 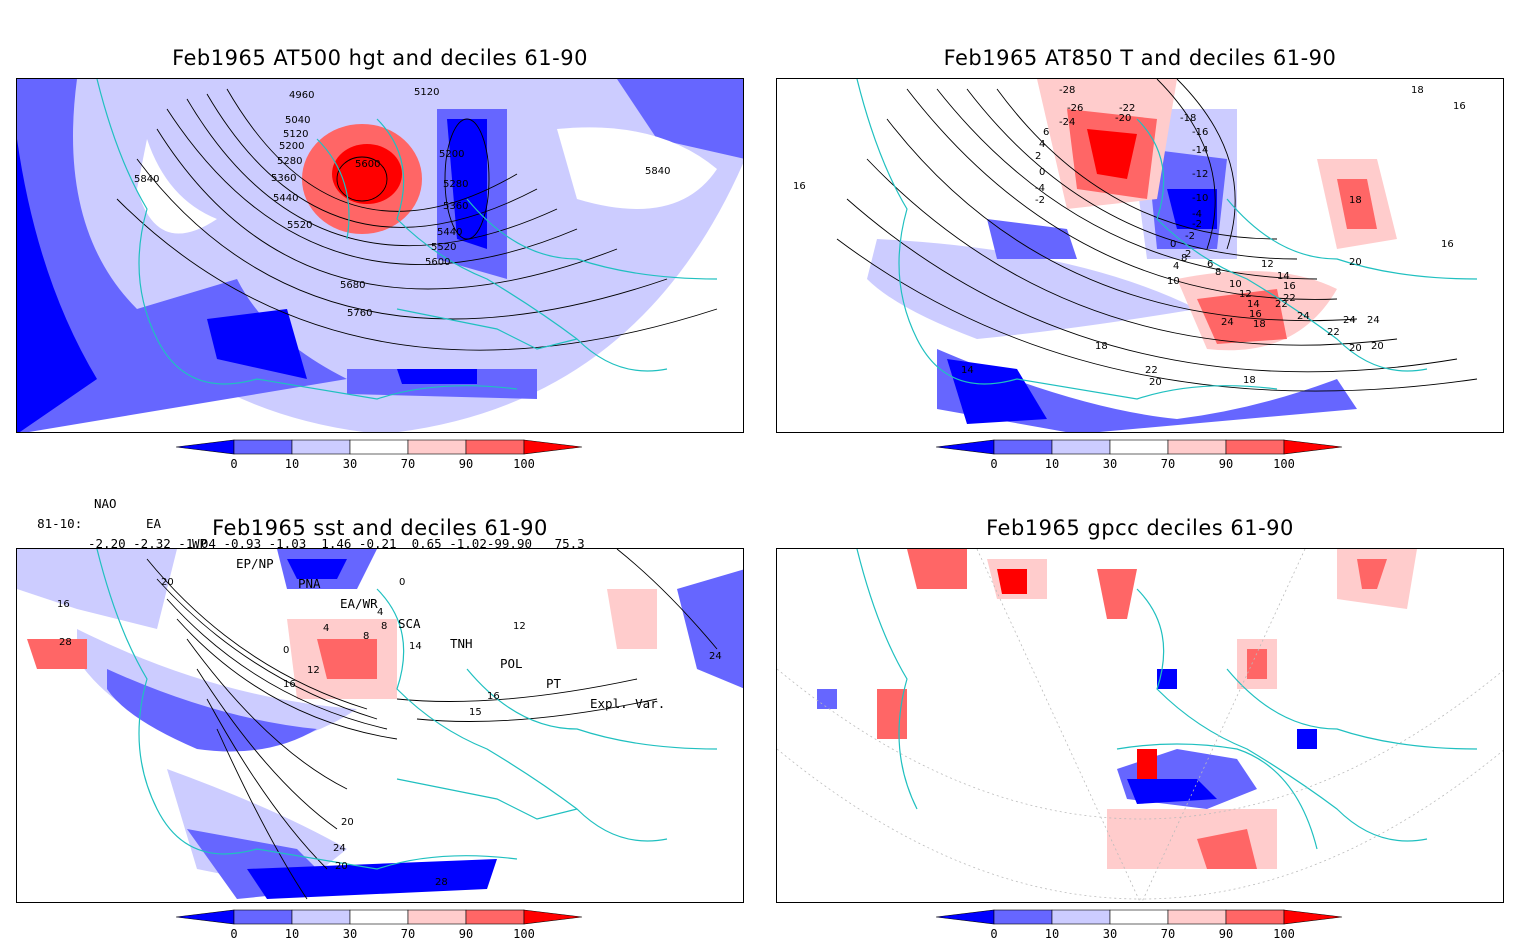 I want to click on hgt-label: 5760, so click(x=359, y=313).